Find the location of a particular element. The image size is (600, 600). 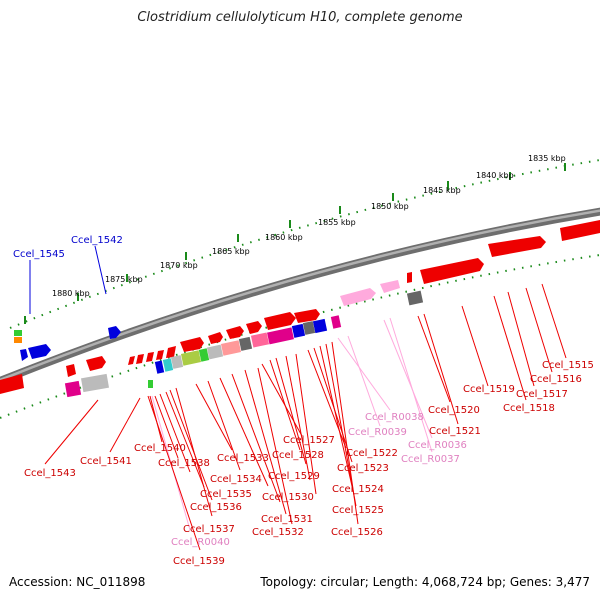

scale-label: 1875 kbp is located at coordinates (124, 279).